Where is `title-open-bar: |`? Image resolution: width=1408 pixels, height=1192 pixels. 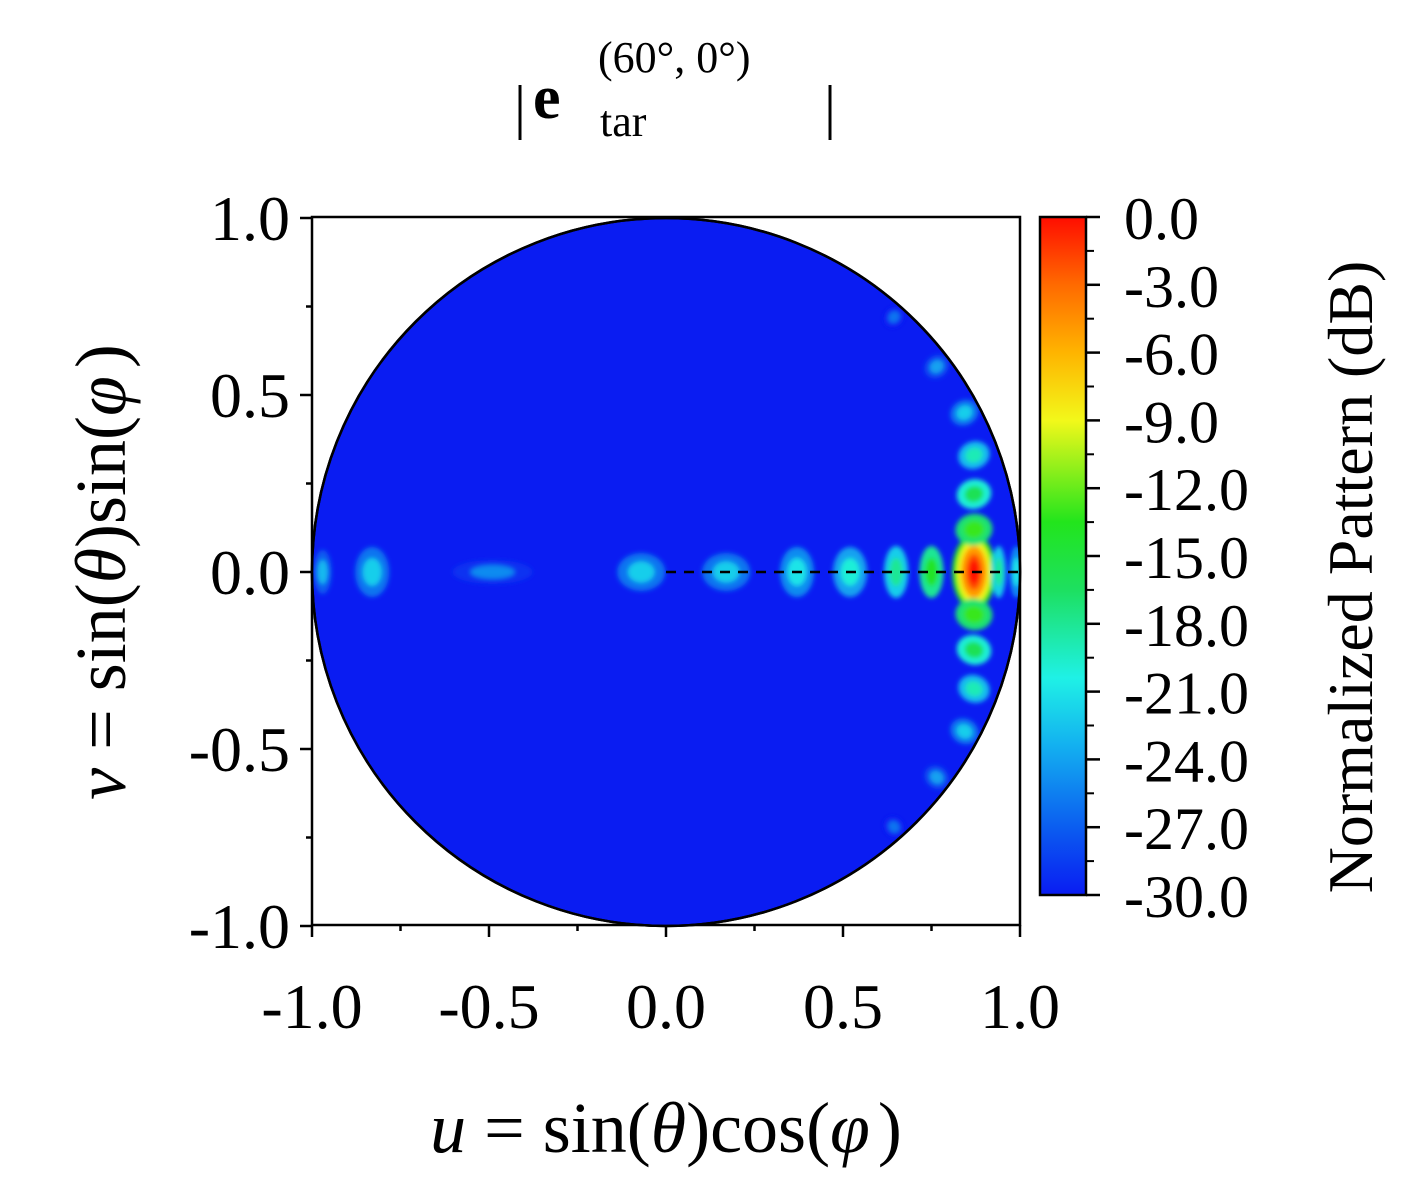
title-open-bar: | is located at coordinates (520, 107).